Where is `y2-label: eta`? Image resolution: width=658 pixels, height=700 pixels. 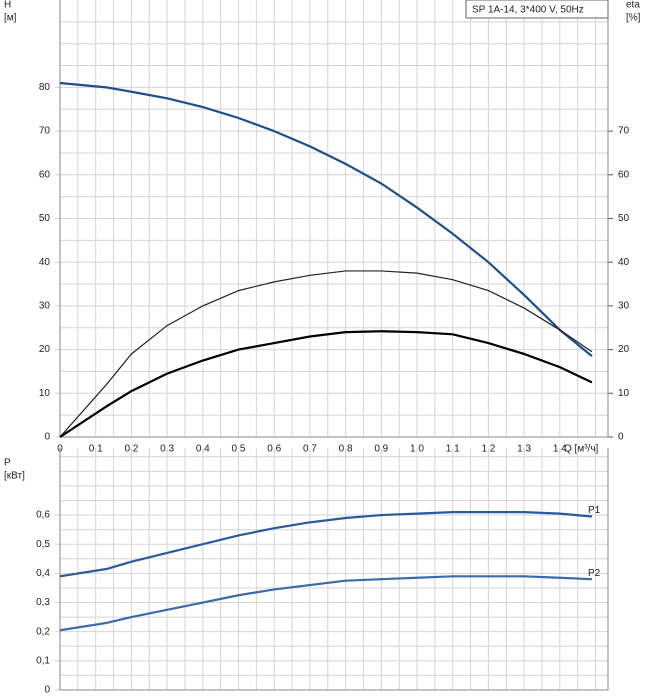 y2-label: eta is located at coordinates (633, 5).